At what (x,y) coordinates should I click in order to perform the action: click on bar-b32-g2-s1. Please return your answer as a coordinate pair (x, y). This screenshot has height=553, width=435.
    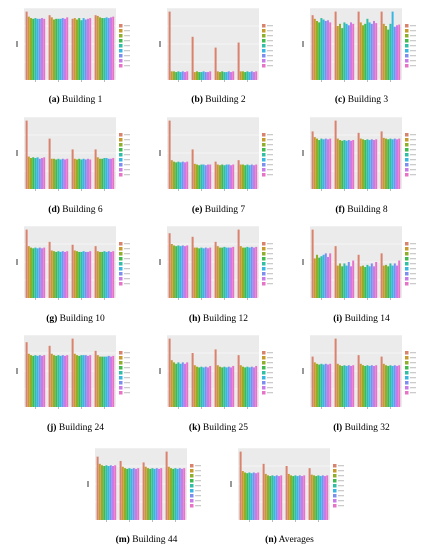
    Looking at the image, I should click on (335, 372).